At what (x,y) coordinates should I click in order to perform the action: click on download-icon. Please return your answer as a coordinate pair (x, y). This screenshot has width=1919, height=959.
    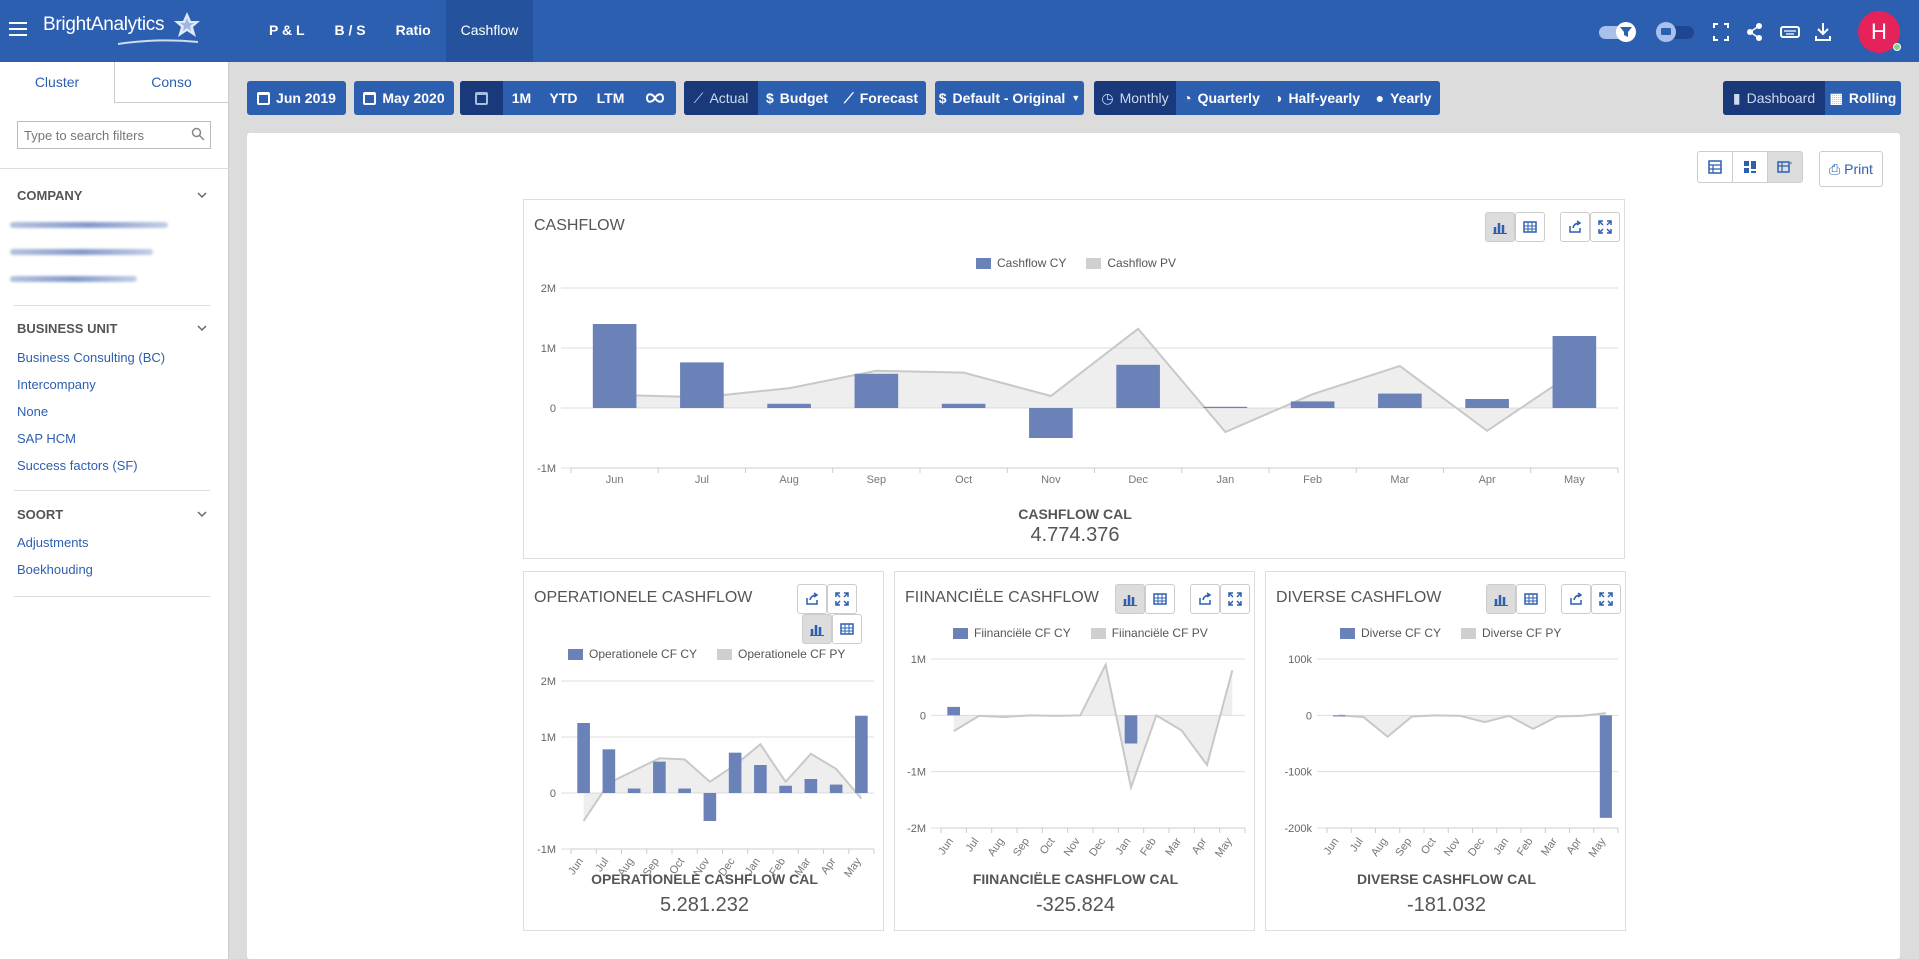
    Looking at the image, I should click on (1823, 32).